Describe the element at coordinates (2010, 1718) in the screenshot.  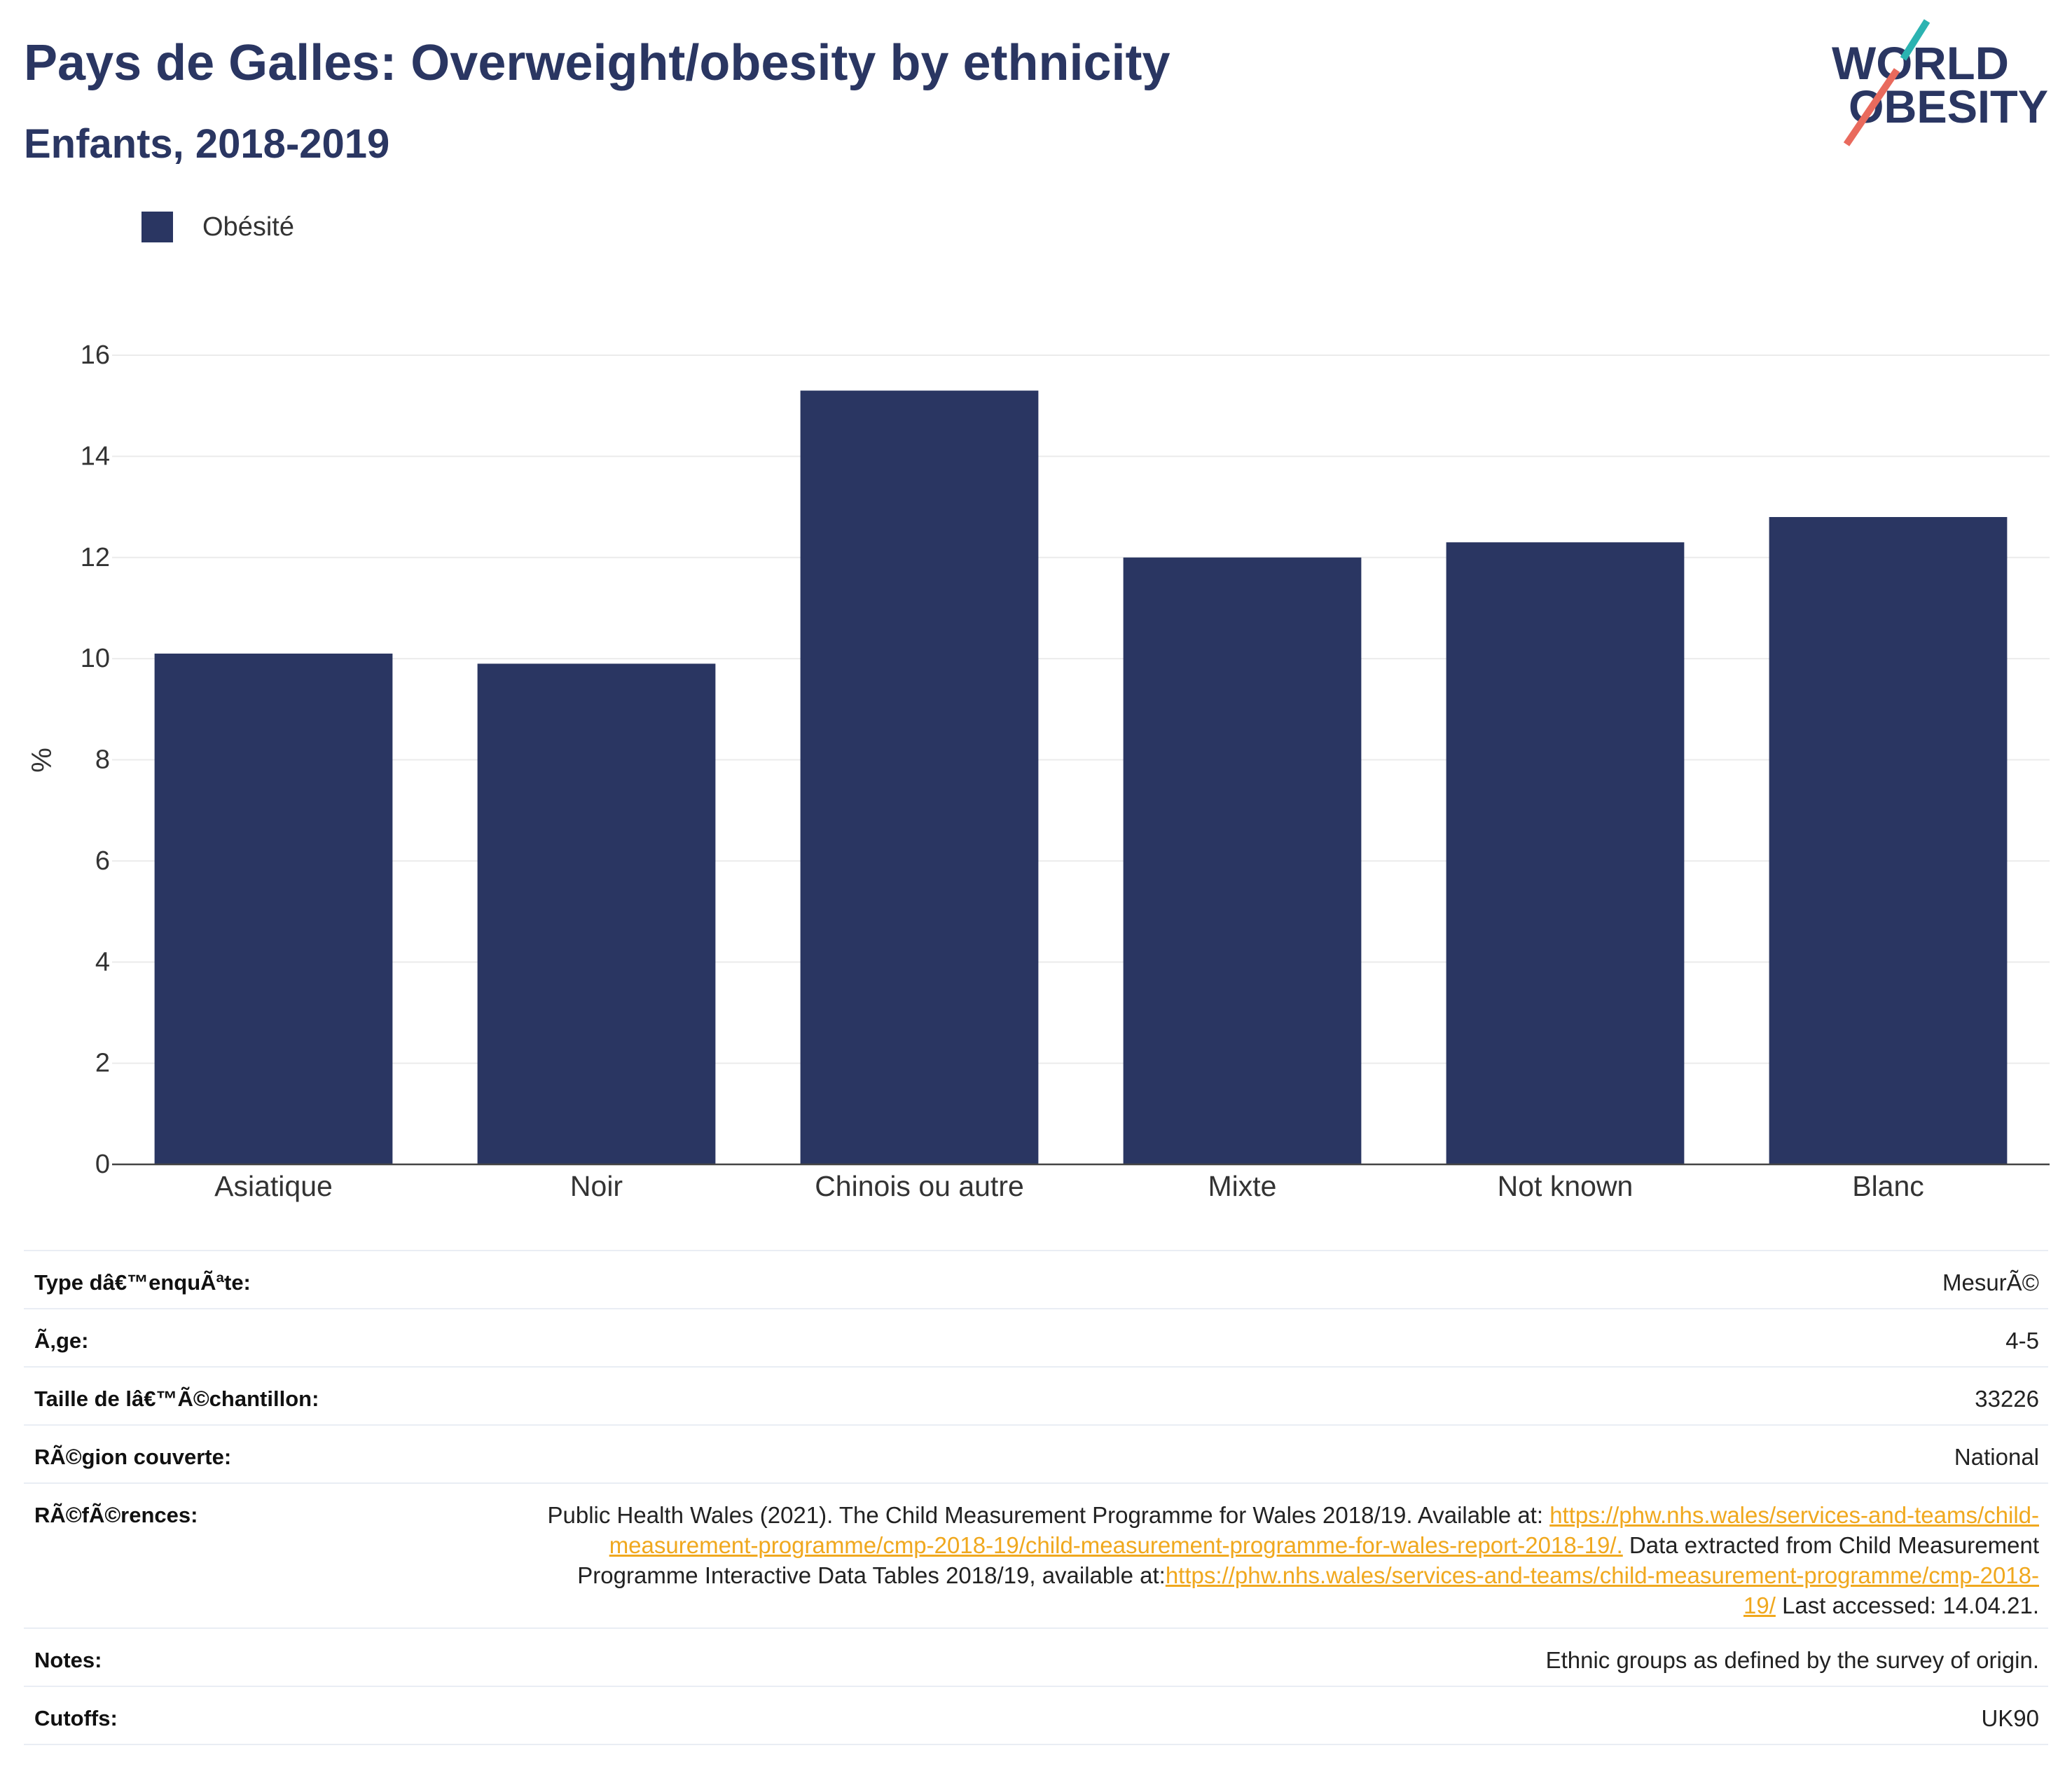
I see `detail-value-cutoffs: UK90` at that location.